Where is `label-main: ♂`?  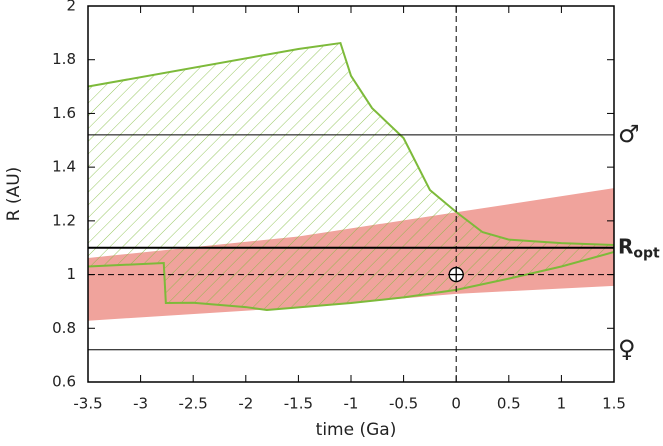
label-main: ♂ is located at coordinates (629, 134).